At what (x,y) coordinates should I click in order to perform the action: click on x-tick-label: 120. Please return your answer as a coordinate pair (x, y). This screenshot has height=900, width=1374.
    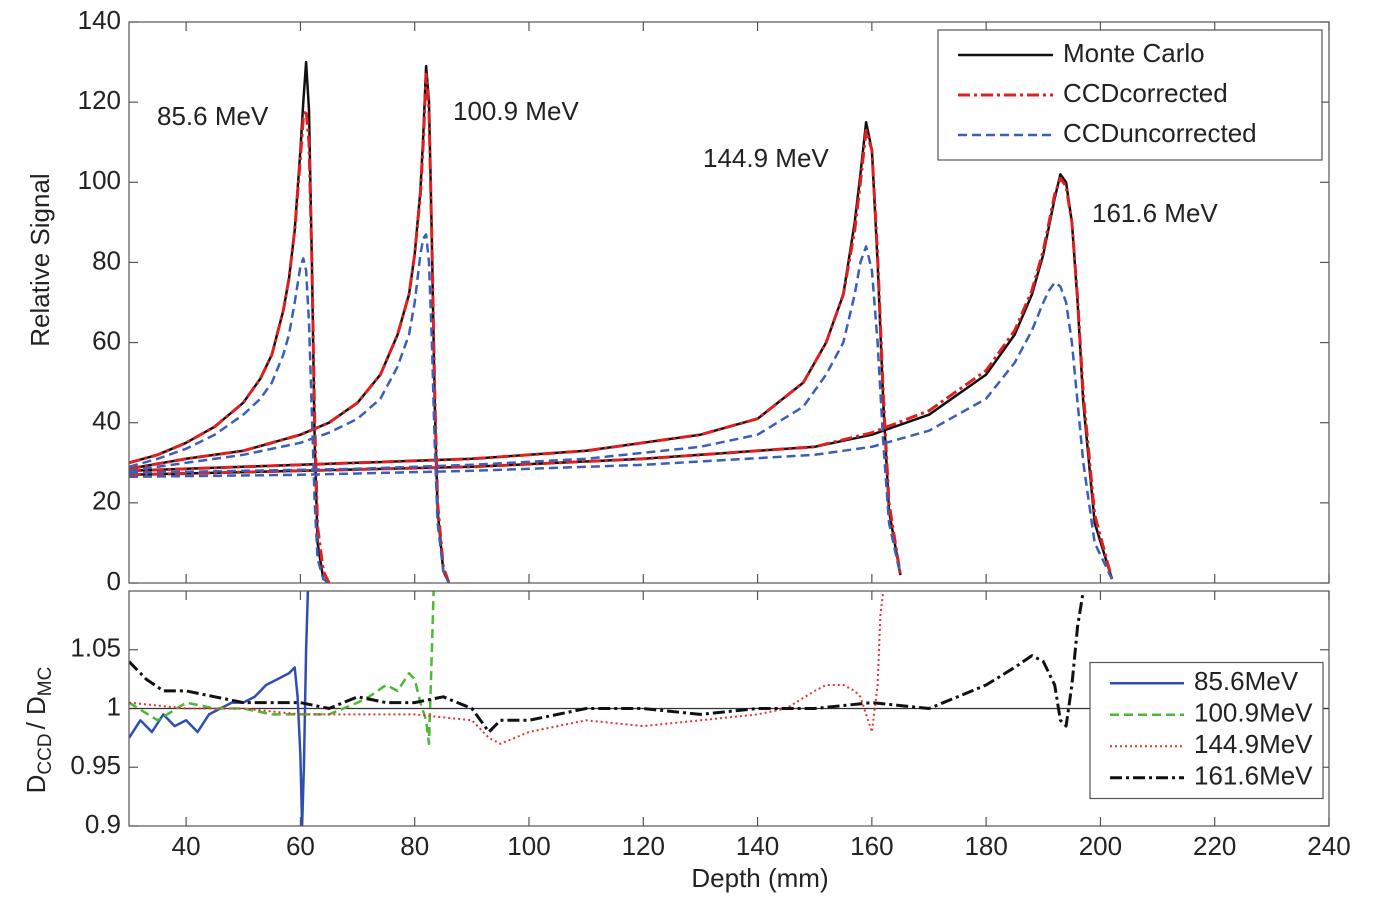
    Looking at the image, I should click on (643, 846).